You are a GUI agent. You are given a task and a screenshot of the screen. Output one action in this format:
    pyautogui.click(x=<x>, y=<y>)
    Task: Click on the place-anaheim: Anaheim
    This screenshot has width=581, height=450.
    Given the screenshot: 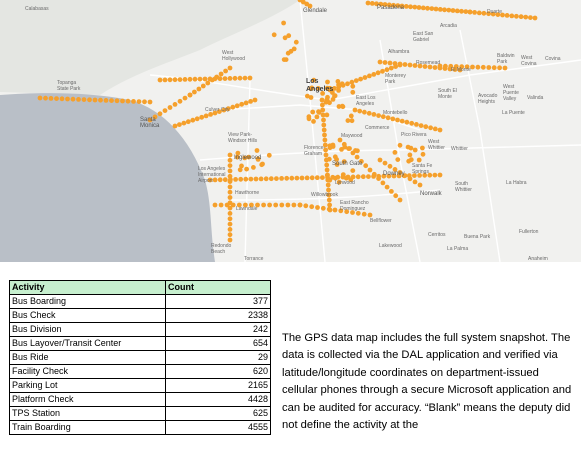 What is the action you would take?
    pyautogui.click(x=538, y=259)
    